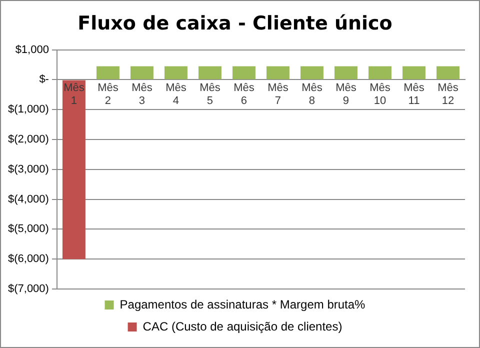  I want to click on y-tick-label: $(1,000), so click(28, 110).